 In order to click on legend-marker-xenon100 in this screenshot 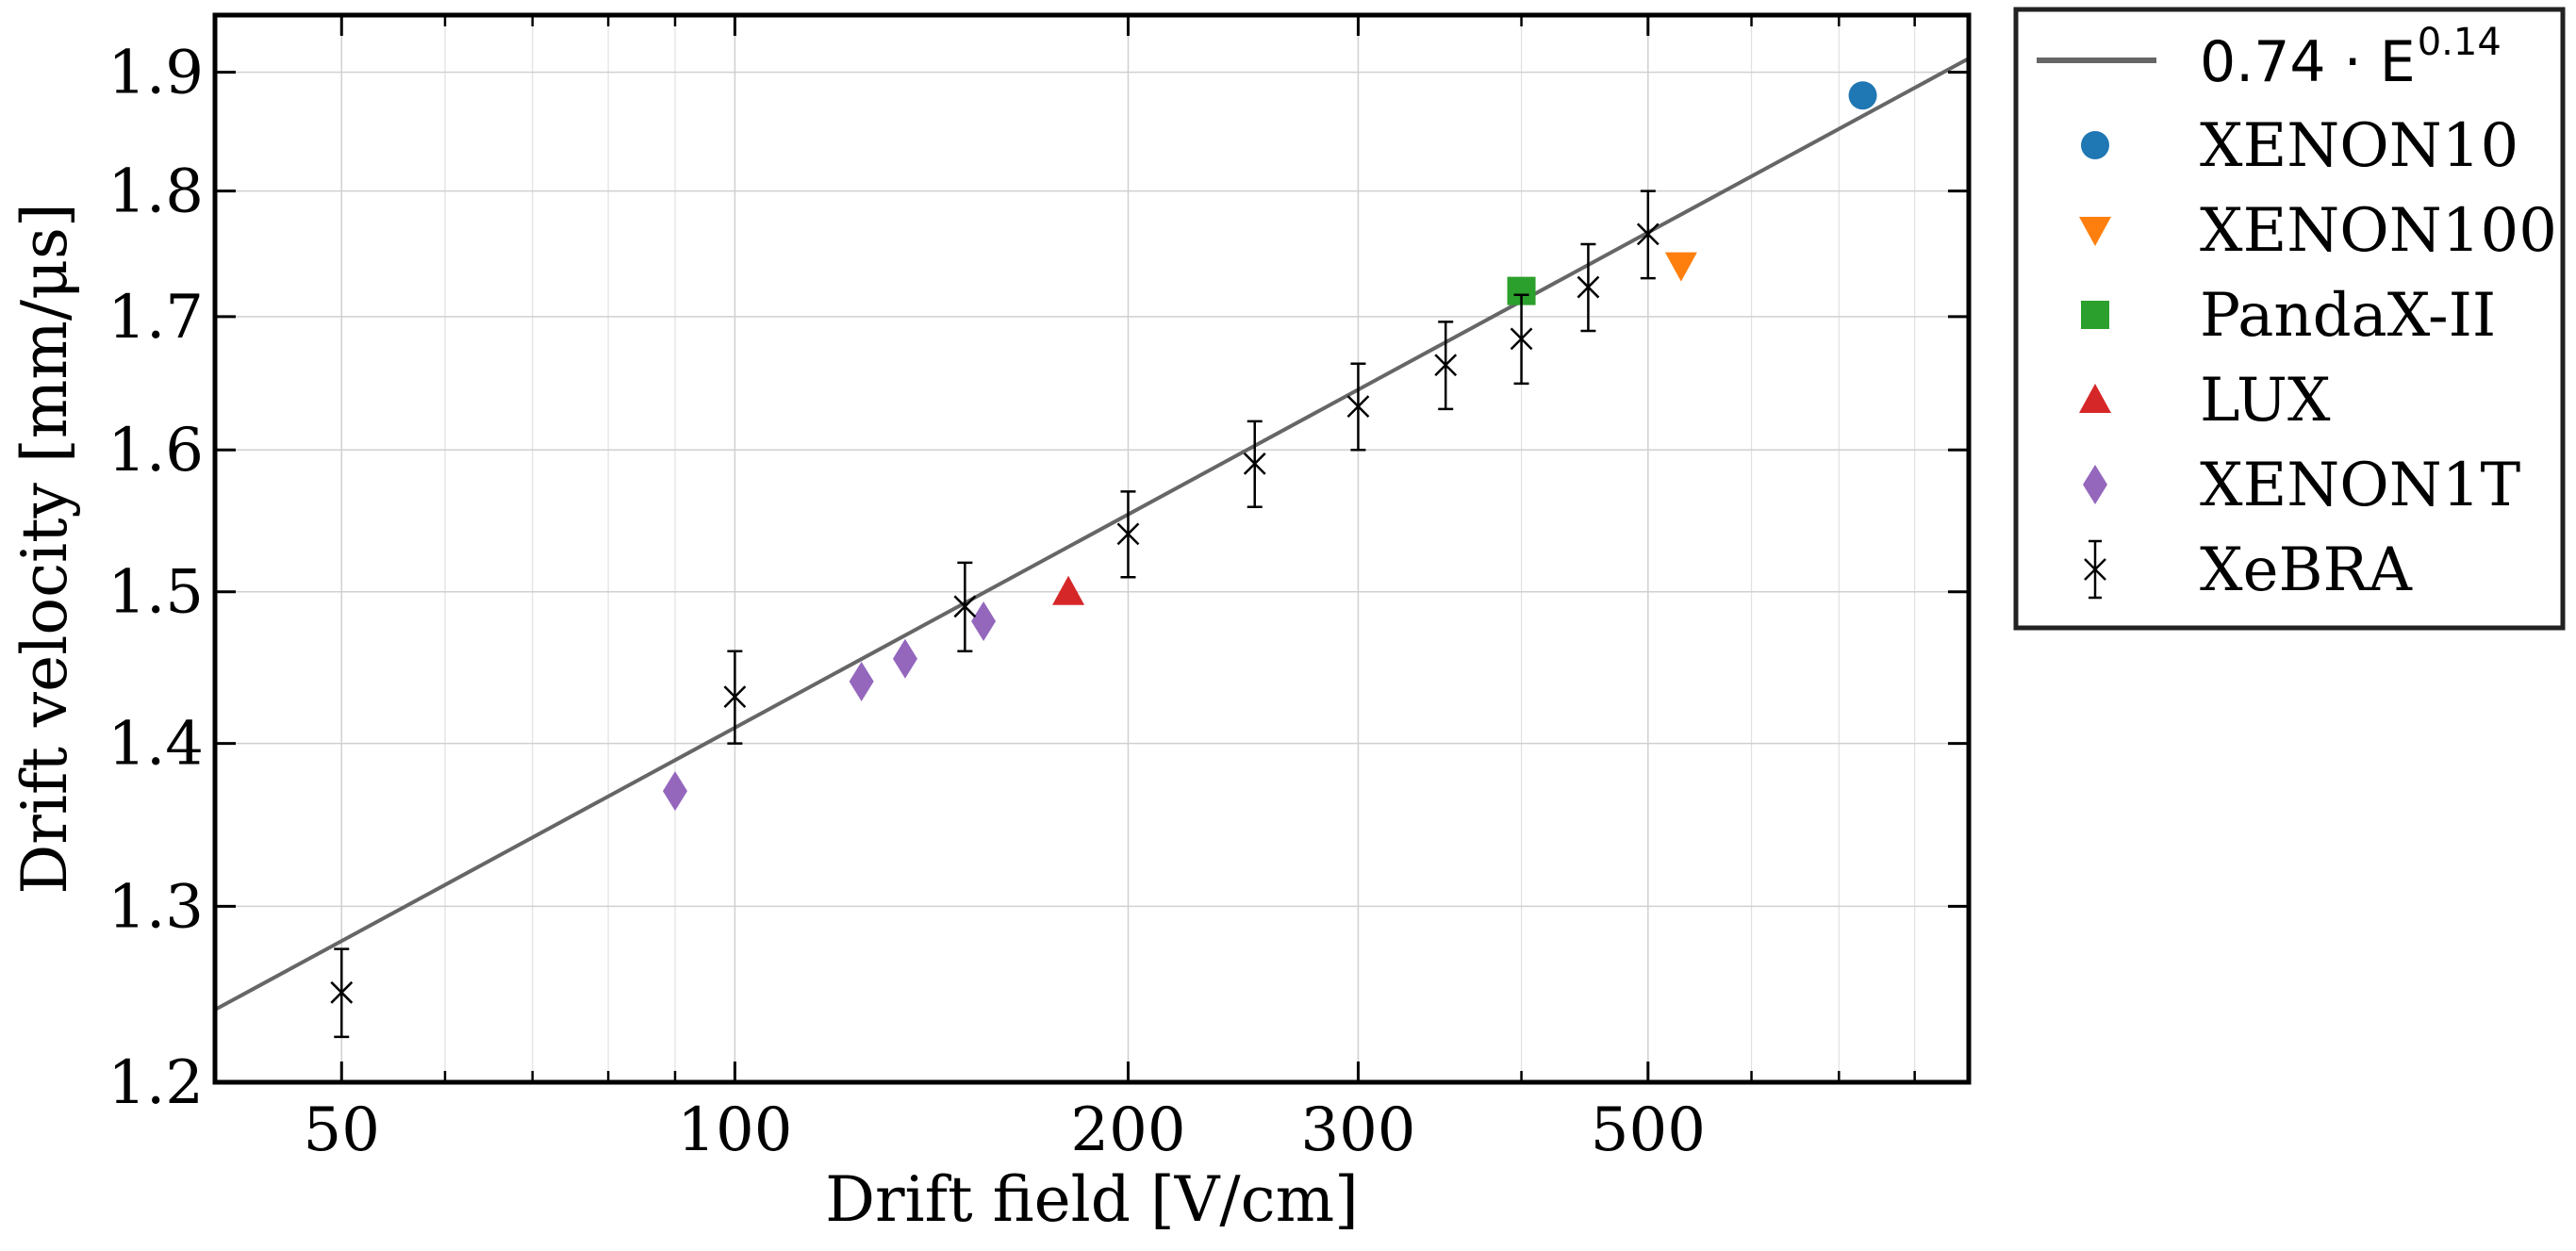, I will do `click(2095, 231)`.